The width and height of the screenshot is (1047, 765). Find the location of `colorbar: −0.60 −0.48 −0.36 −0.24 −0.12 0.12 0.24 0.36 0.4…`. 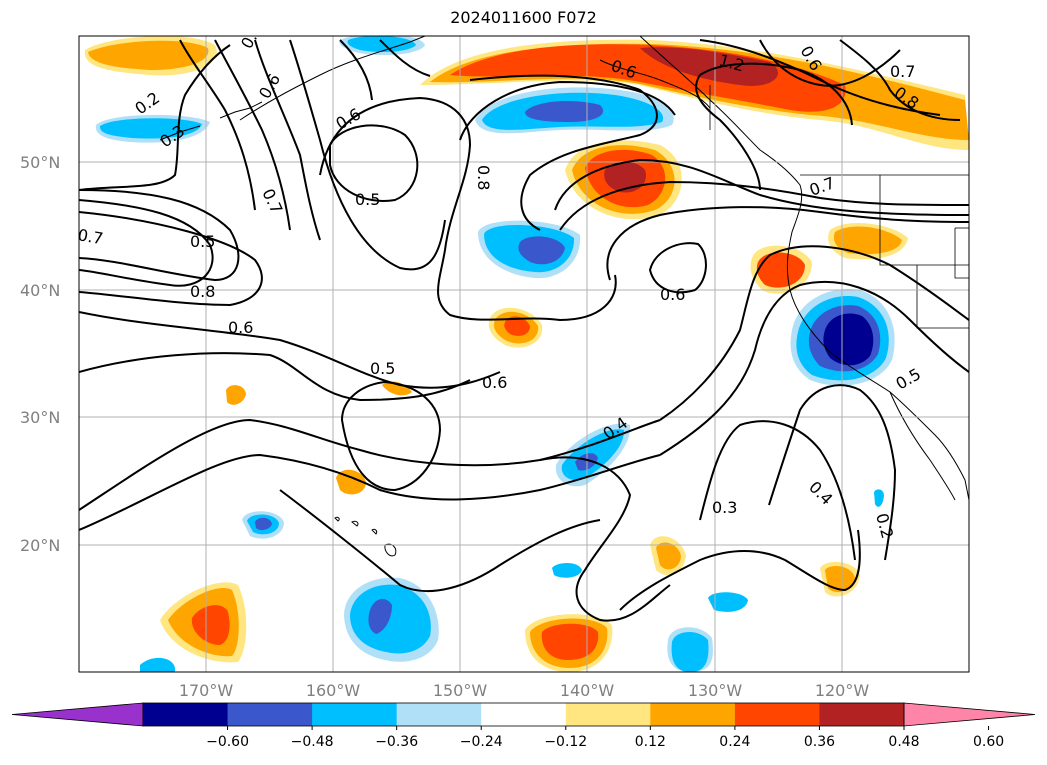

colorbar: −0.60 −0.48 −0.36 −0.24 −0.12 0.12 0.24 0.36 0.4… is located at coordinates (523, 726).